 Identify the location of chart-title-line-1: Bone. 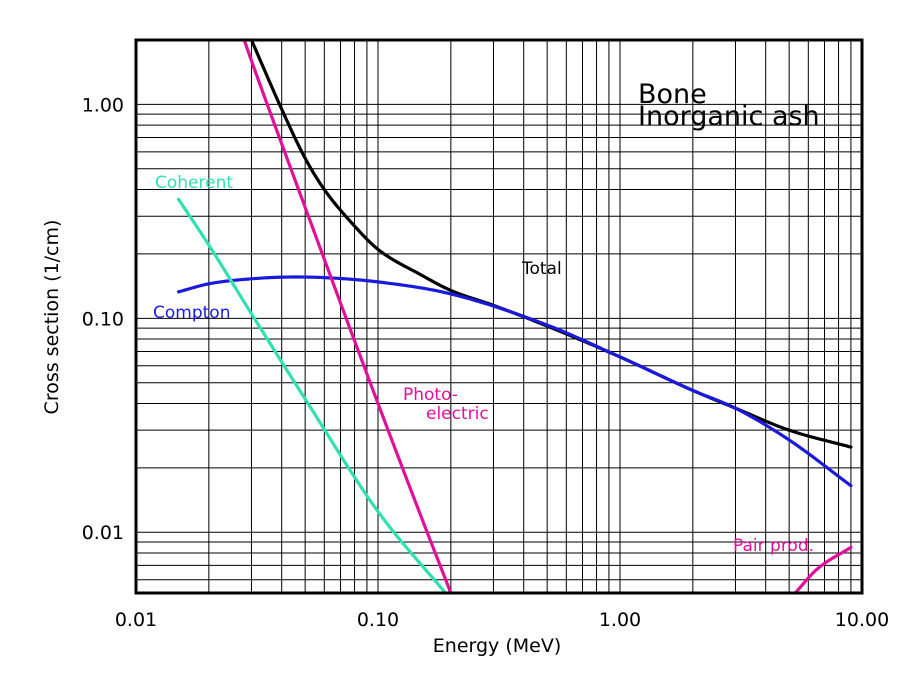
(672, 94).